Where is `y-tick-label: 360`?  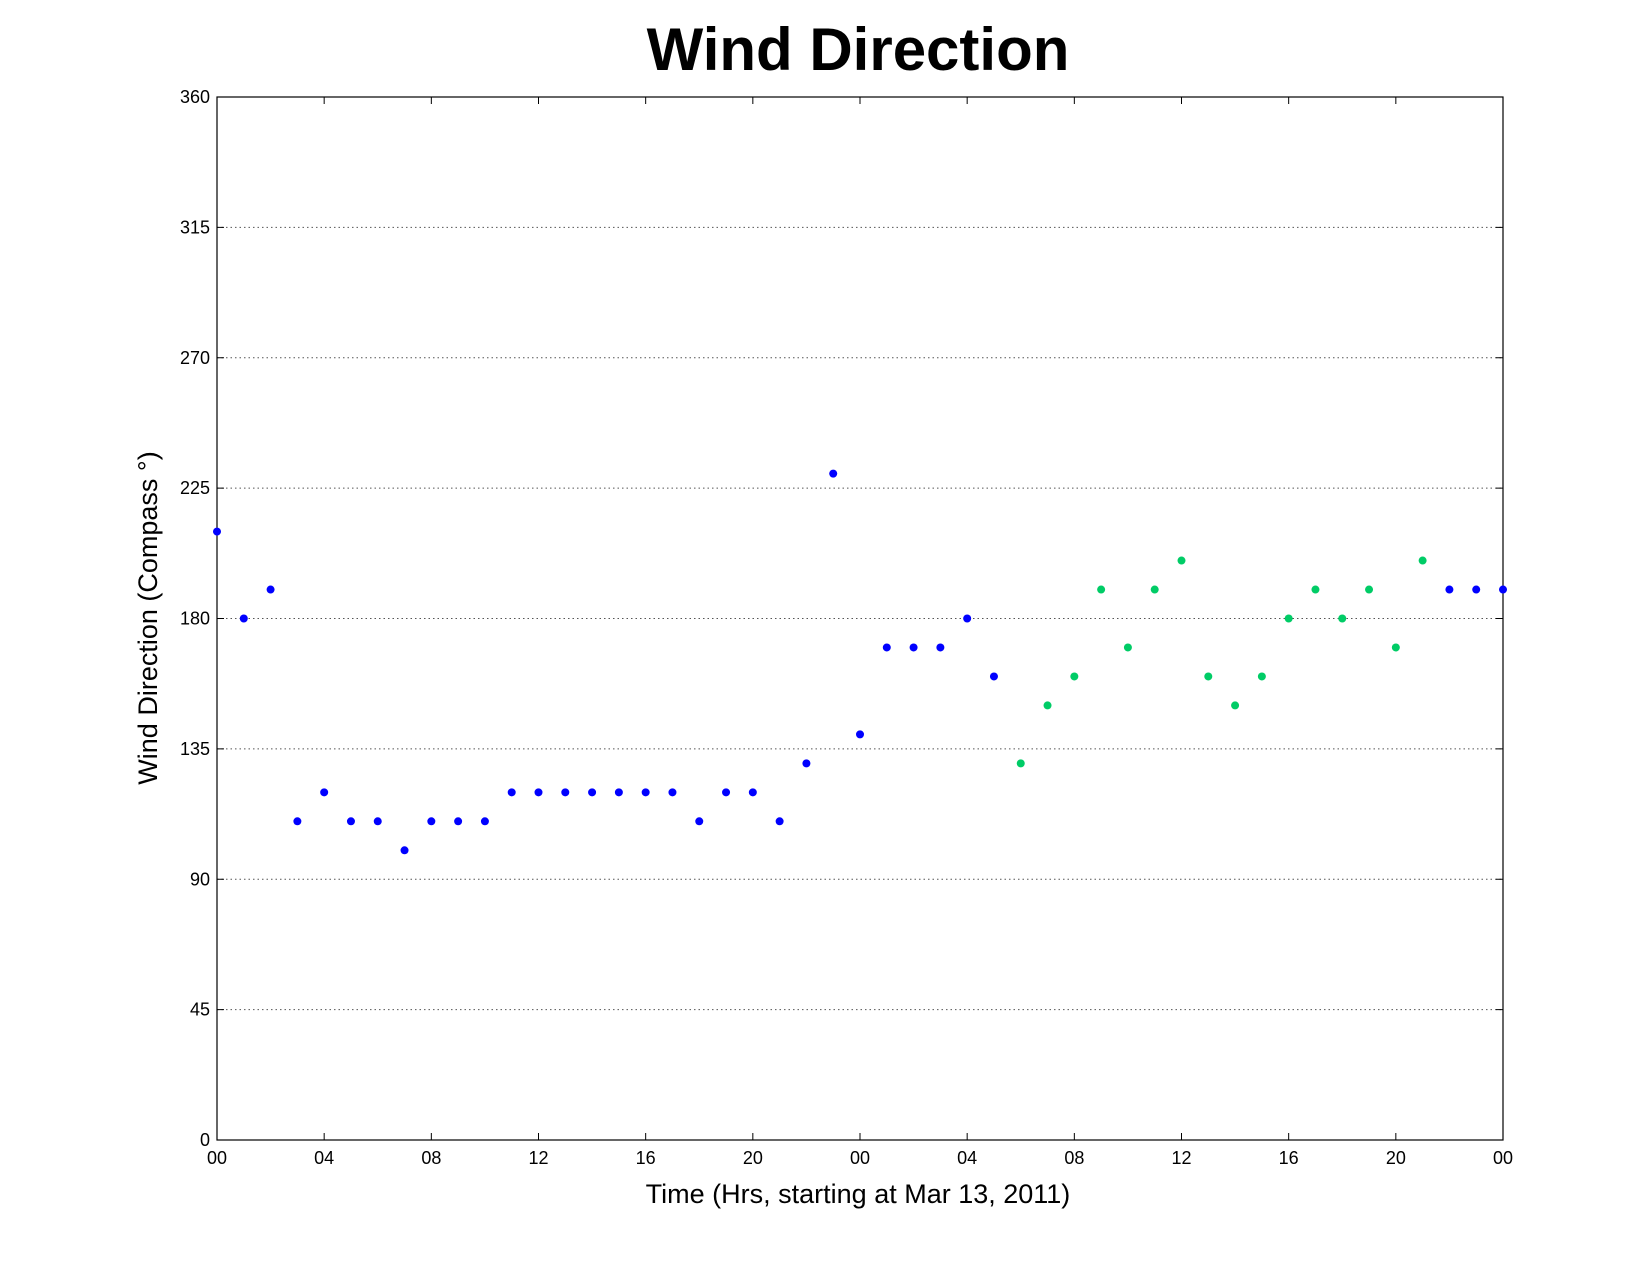
y-tick-label: 360 is located at coordinates (195, 97).